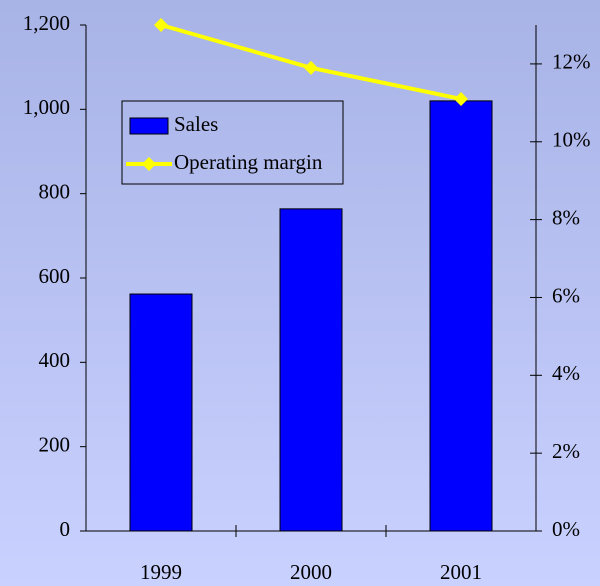  I want to click on y-tick-label: 400, so click(55, 360).